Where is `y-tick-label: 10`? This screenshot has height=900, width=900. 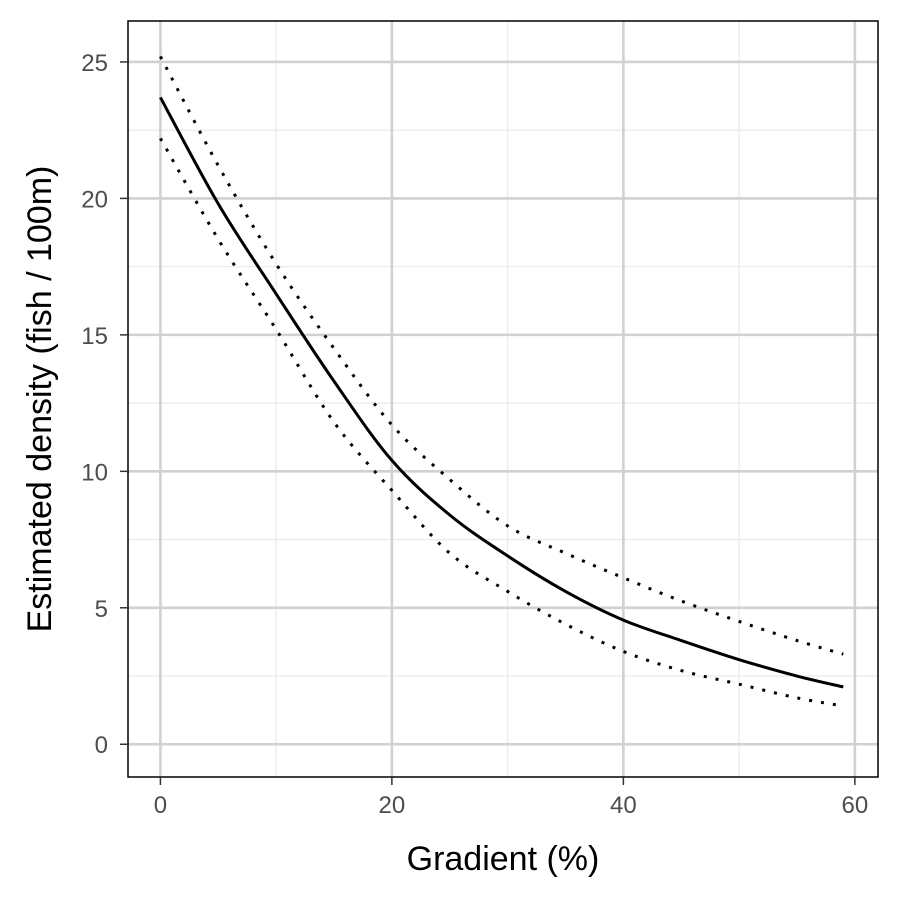
y-tick-label: 10 is located at coordinates (94, 472).